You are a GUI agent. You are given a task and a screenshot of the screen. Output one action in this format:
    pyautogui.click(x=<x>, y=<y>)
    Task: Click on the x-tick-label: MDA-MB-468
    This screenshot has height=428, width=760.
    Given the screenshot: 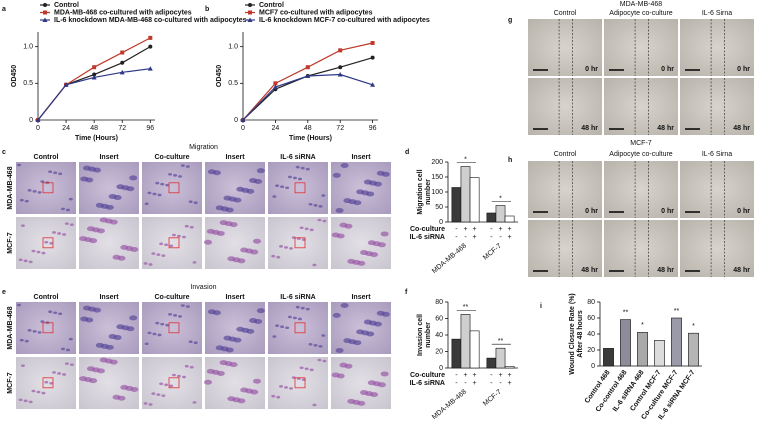 What is the action you would take?
    pyautogui.click(x=449, y=259)
    